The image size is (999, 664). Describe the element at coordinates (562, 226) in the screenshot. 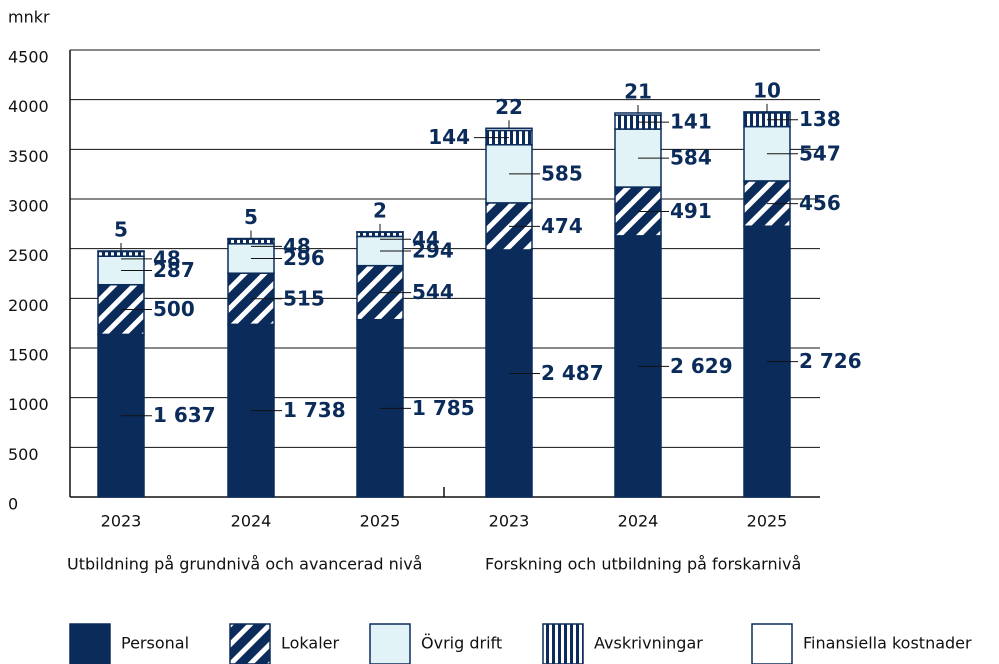

I see `value-label: 474` at that location.